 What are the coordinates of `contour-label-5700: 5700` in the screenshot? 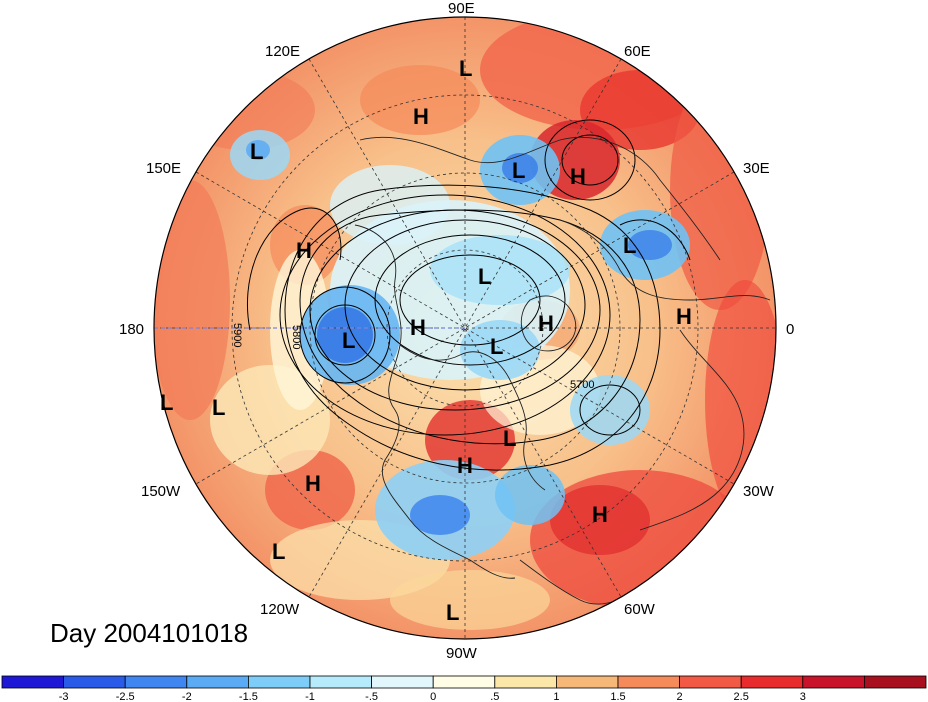 It's located at (582, 385).